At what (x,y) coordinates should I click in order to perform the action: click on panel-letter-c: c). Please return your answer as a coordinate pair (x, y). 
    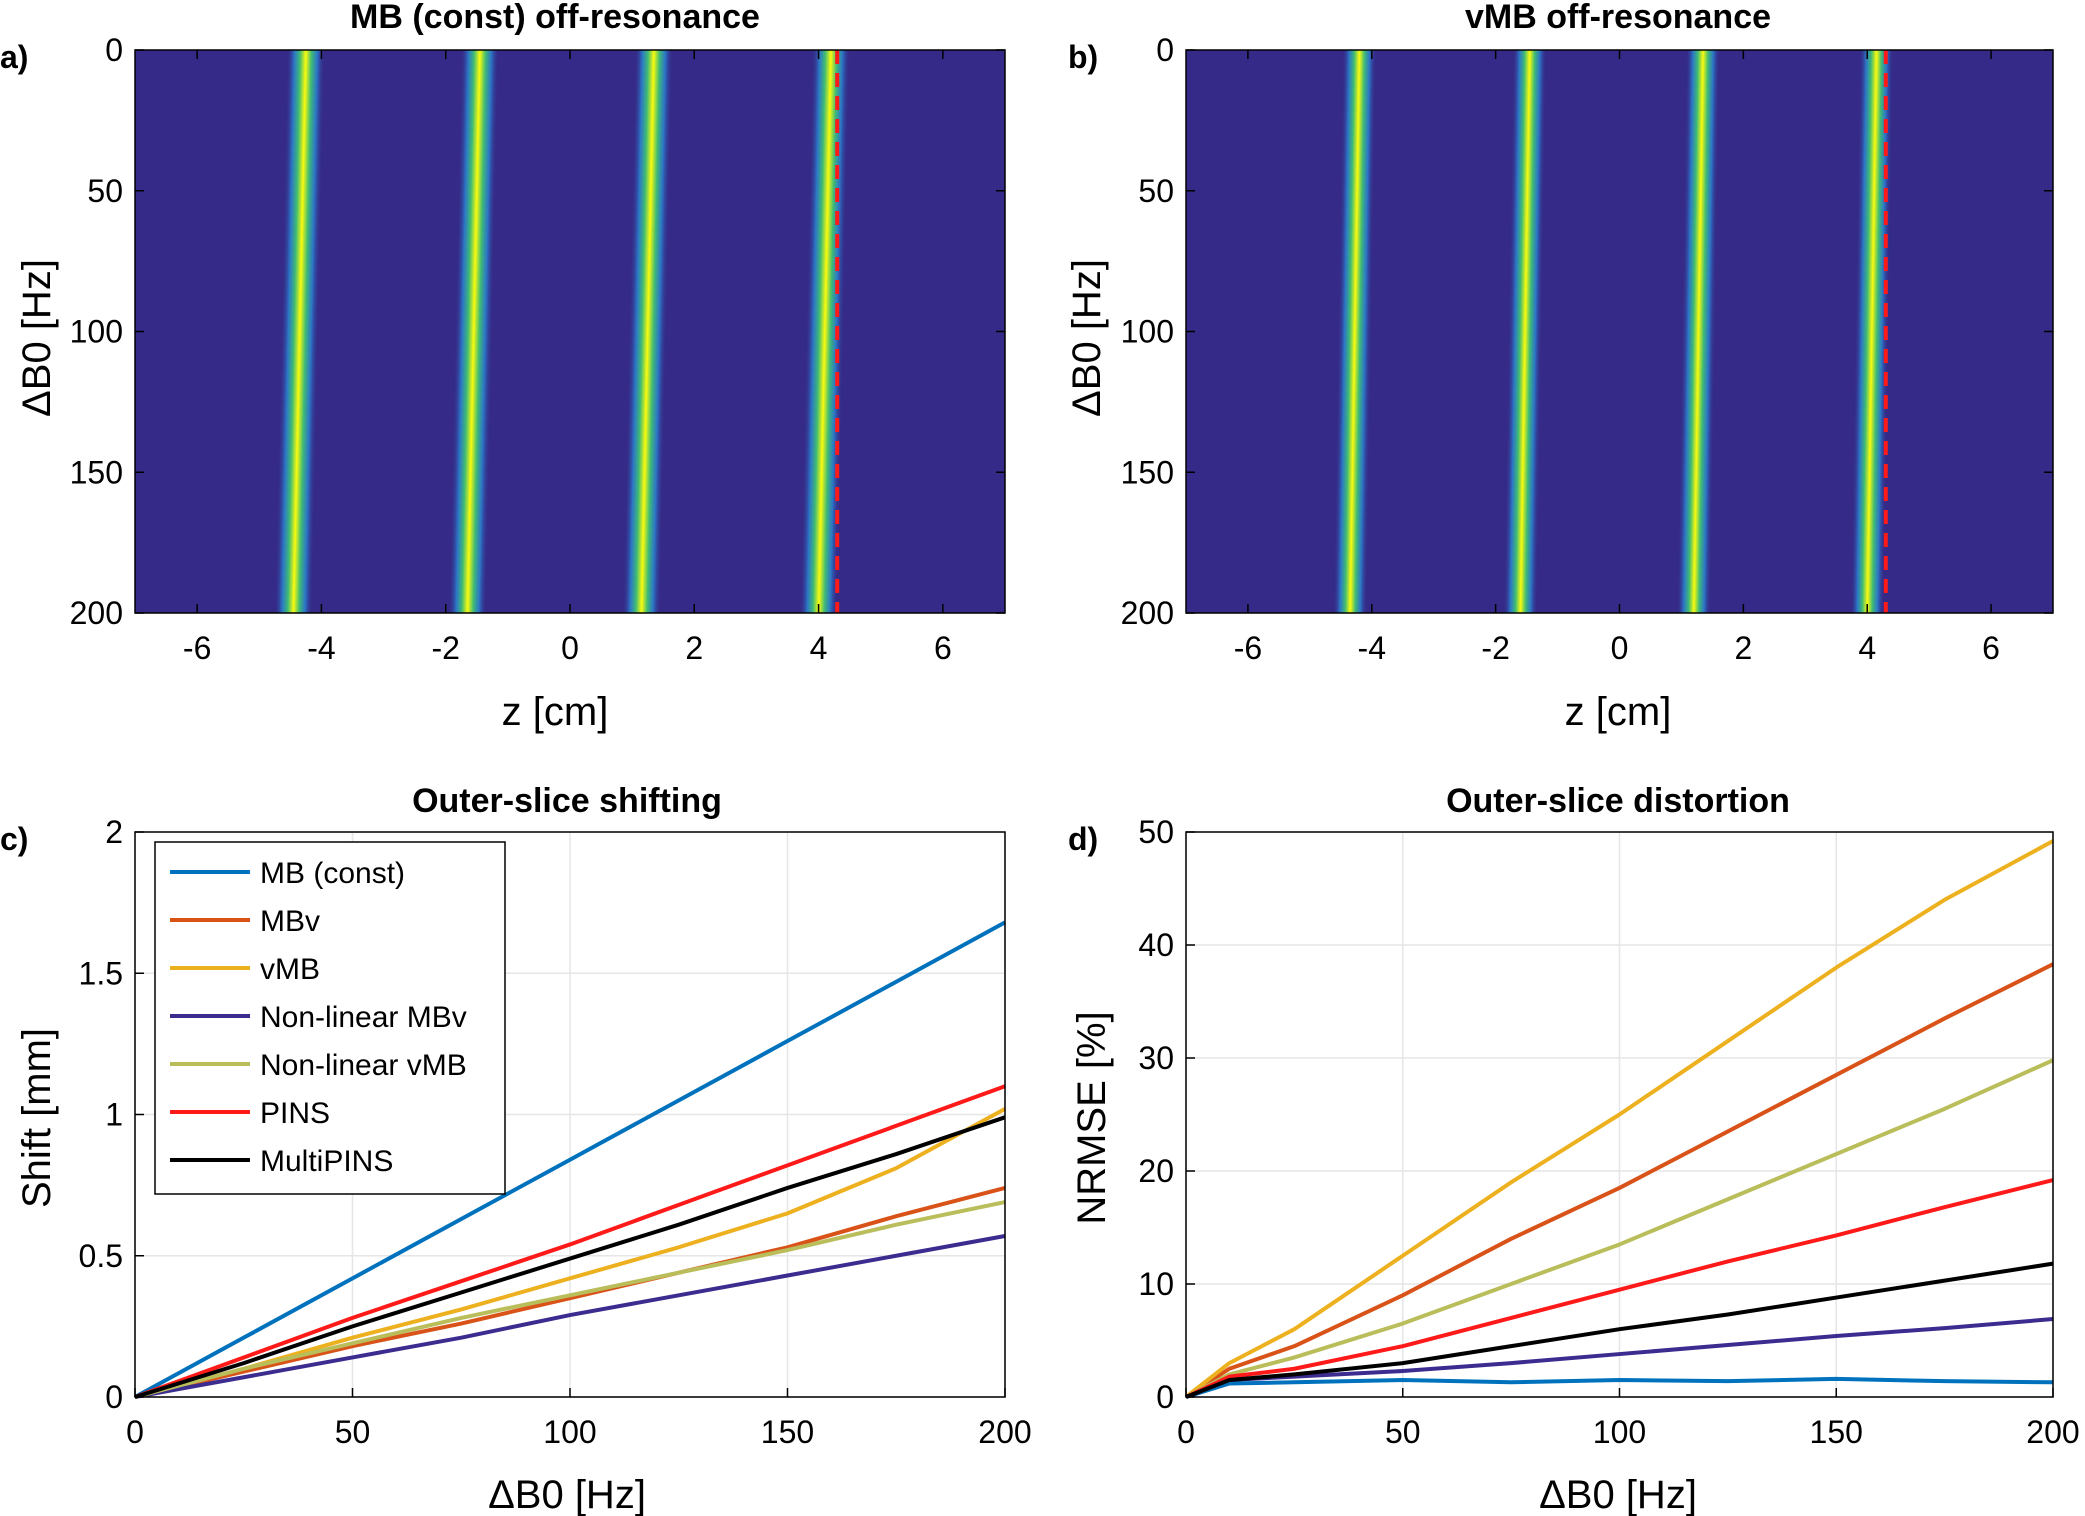
    Looking at the image, I should click on (14, 839).